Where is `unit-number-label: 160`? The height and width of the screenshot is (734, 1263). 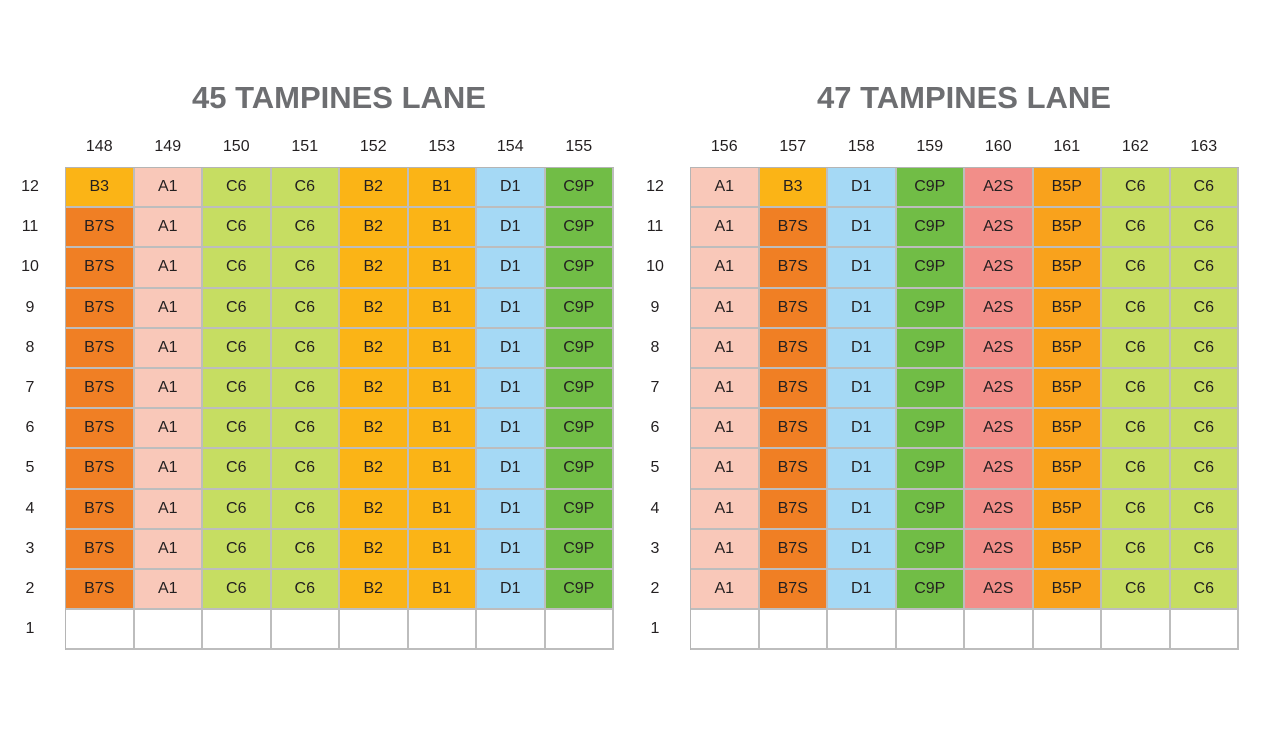
unit-number-label: 160 is located at coordinates (998, 146).